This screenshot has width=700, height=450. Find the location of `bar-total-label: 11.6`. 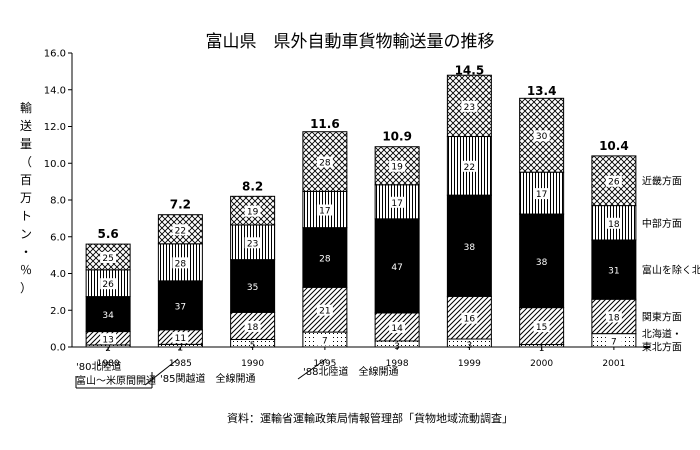

bar-total-label: 11.6 is located at coordinates (325, 124).